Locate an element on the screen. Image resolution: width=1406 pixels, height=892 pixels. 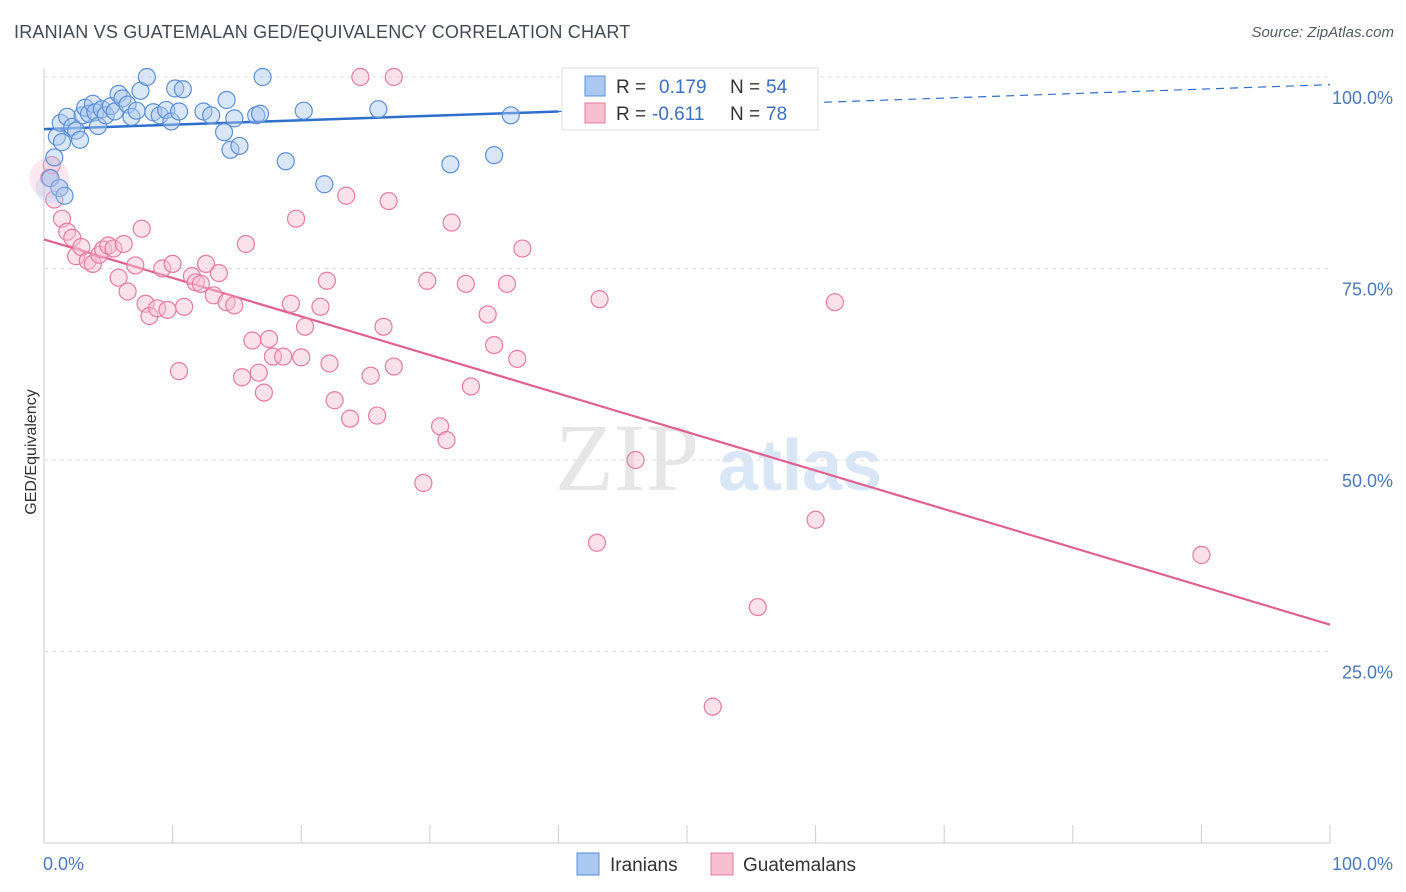
legend-iranians-n-value: 54 is located at coordinates (777, 87).